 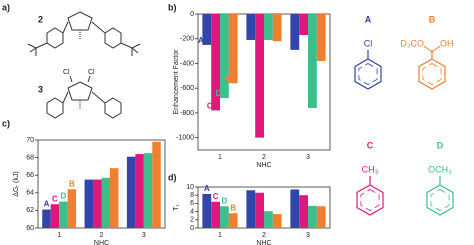 I want to click on compound-number: 3, so click(x=40, y=89).